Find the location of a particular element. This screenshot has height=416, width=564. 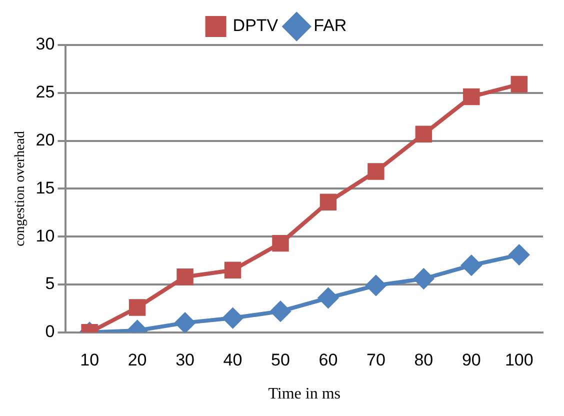

y-tick-label: 20 is located at coordinates (45, 140).